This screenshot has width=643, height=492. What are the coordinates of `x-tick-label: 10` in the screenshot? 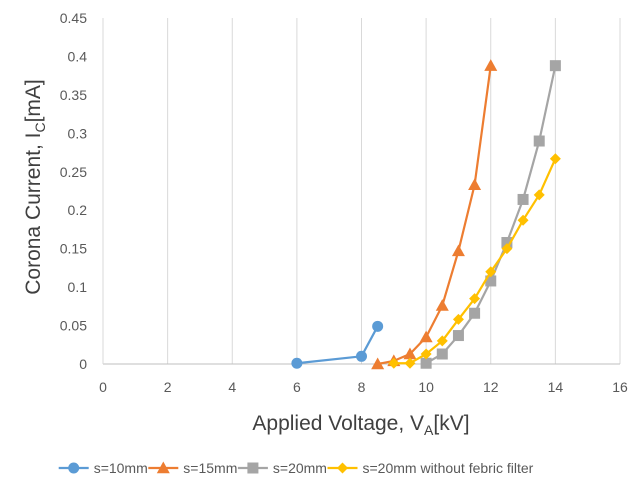 It's located at (426, 387).